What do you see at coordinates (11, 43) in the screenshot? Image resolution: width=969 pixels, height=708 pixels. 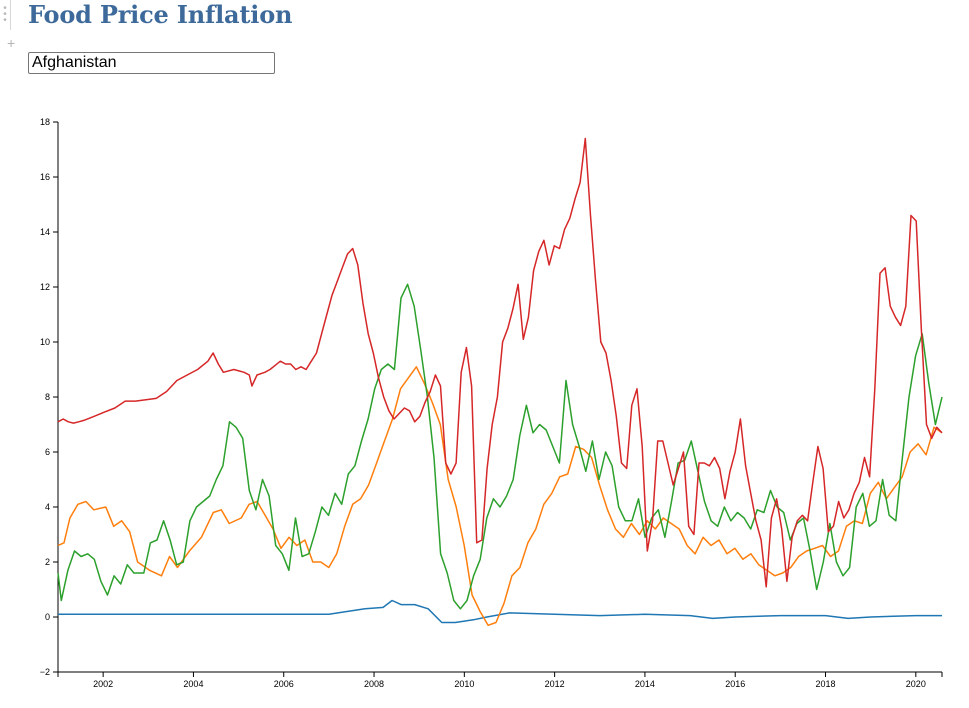 I see `add-cell-icon: +` at bounding box center [11, 43].